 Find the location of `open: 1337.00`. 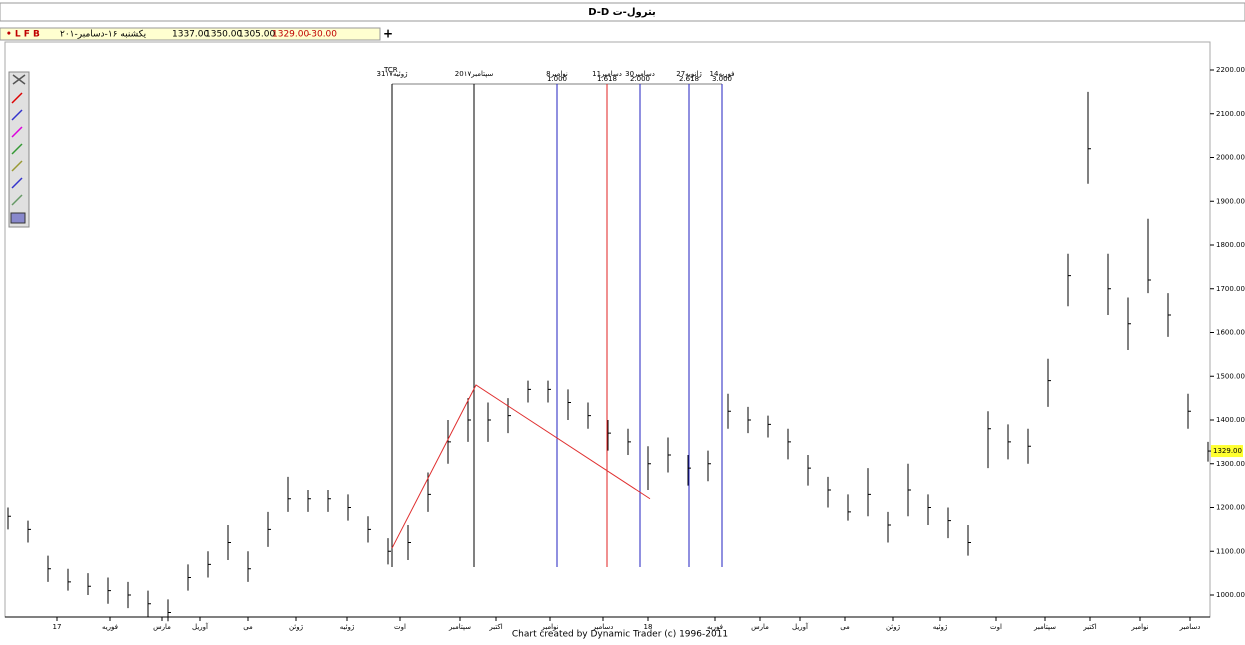

open: 1337.00 is located at coordinates (190, 35).